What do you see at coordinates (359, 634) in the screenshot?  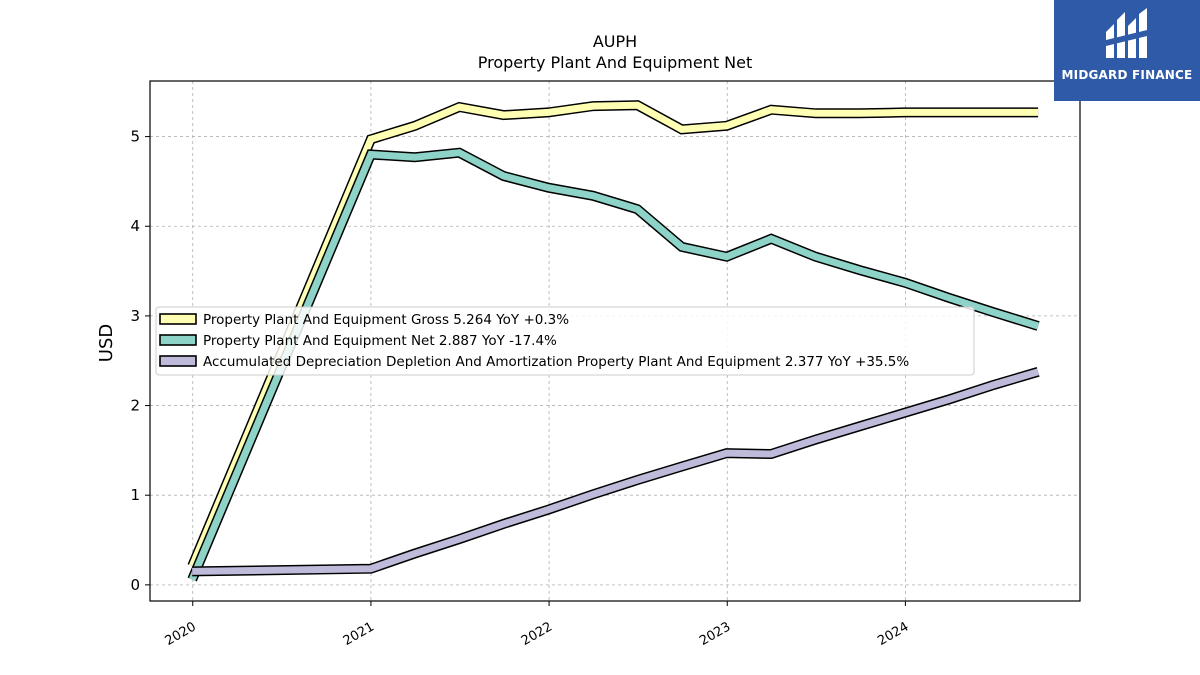 I see `x-tick-label: 2021` at bounding box center [359, 634].